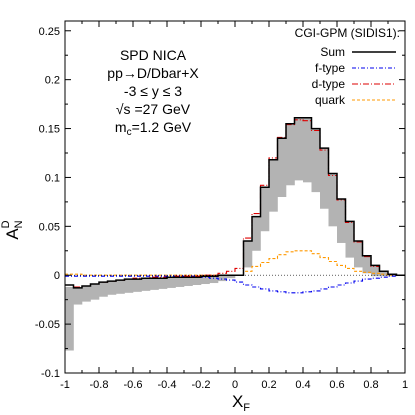 The image size is (415, 415). Describe the element at coordinates (405, 385) in the screenshot. I see `x-tick-label: 1` at that location.